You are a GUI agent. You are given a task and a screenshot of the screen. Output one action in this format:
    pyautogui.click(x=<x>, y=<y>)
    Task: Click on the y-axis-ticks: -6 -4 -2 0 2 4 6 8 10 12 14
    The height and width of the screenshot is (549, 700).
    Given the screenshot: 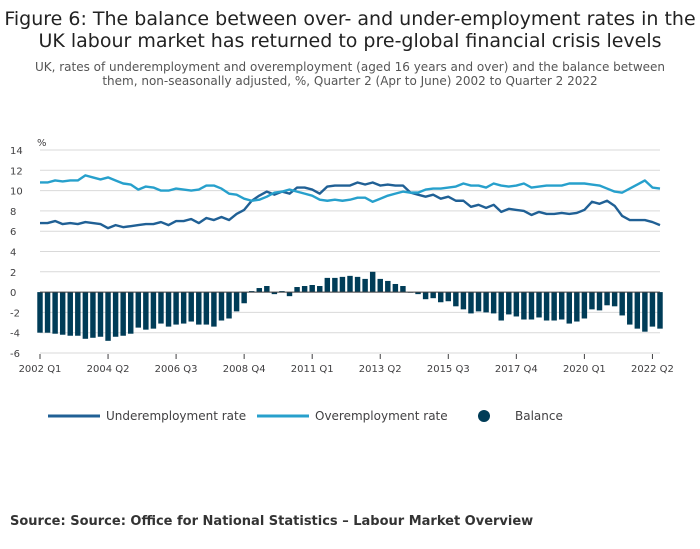 What is the action you would take?
    pyautogui.click(x=16, y=253)
    